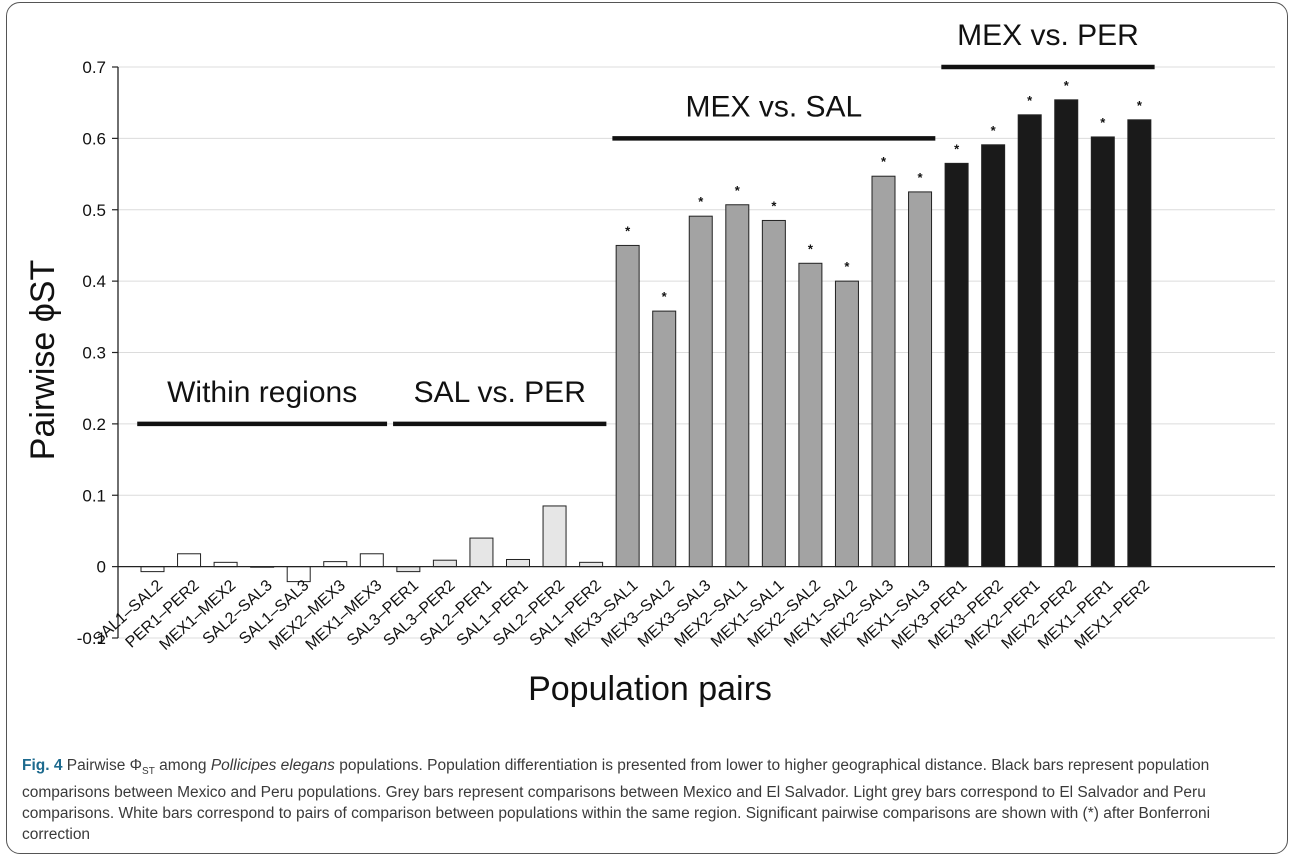  Describe the element at coordinates (773, 106) in the screenshot. I see `group-label: MEX vs. SAL` at that location.